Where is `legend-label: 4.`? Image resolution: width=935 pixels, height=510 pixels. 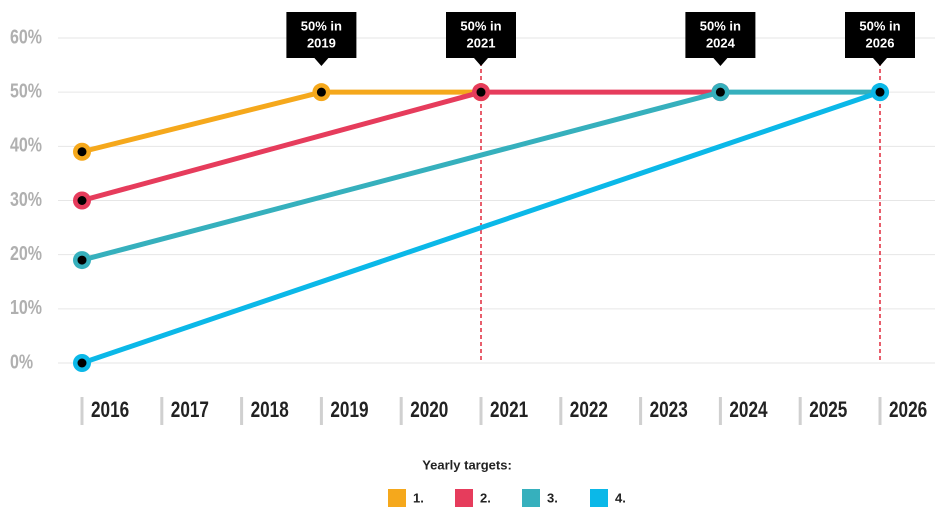
legend-label: 4. is located at coordinates (620, 497).